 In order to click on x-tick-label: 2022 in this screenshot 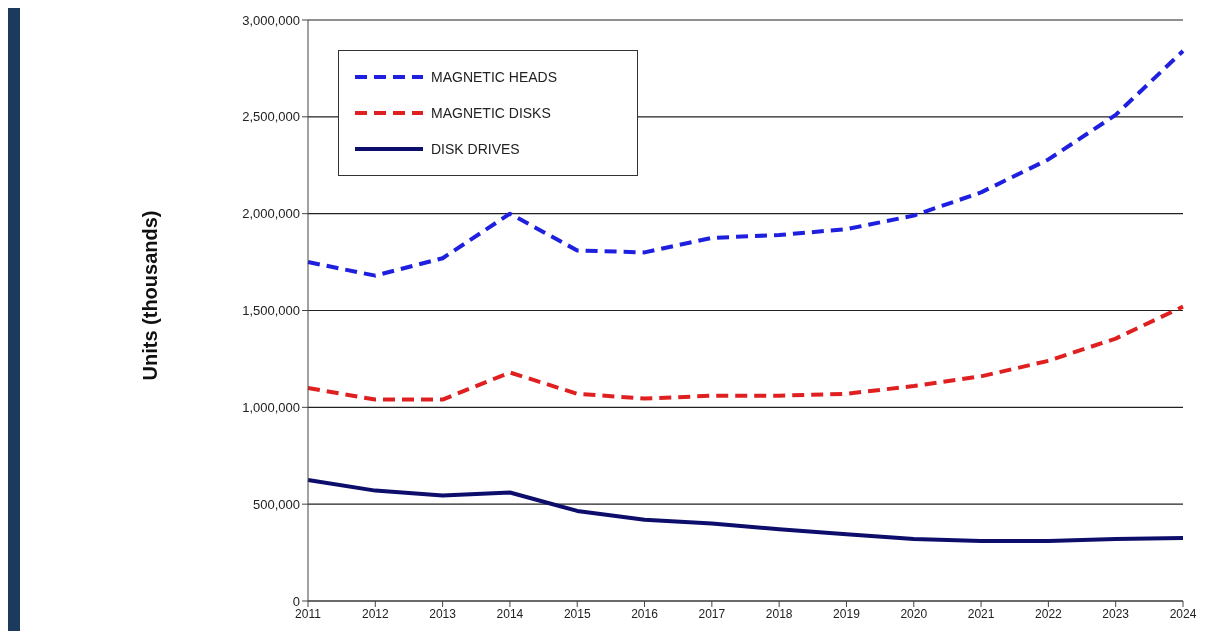, I will do `click(1049, 613)`.